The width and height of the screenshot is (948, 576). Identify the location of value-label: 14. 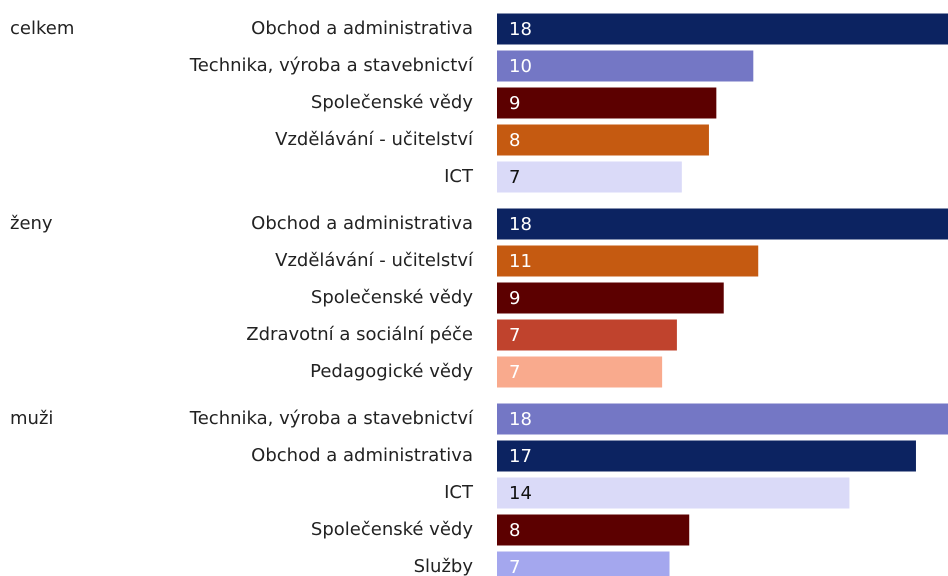
(520, 493).